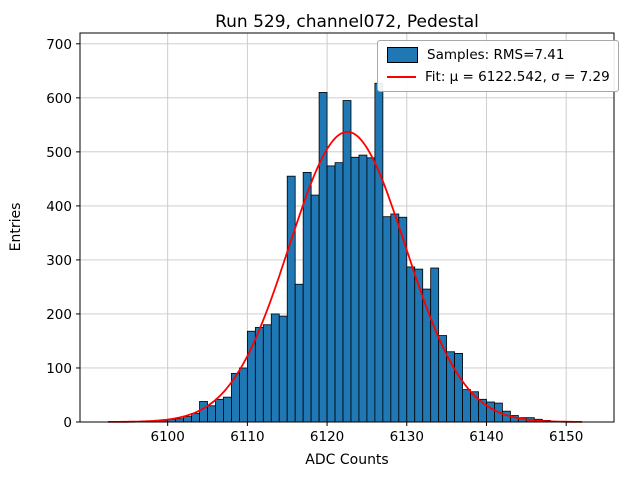  I want to click on histogram-swatch-icon, so click(402, 55).